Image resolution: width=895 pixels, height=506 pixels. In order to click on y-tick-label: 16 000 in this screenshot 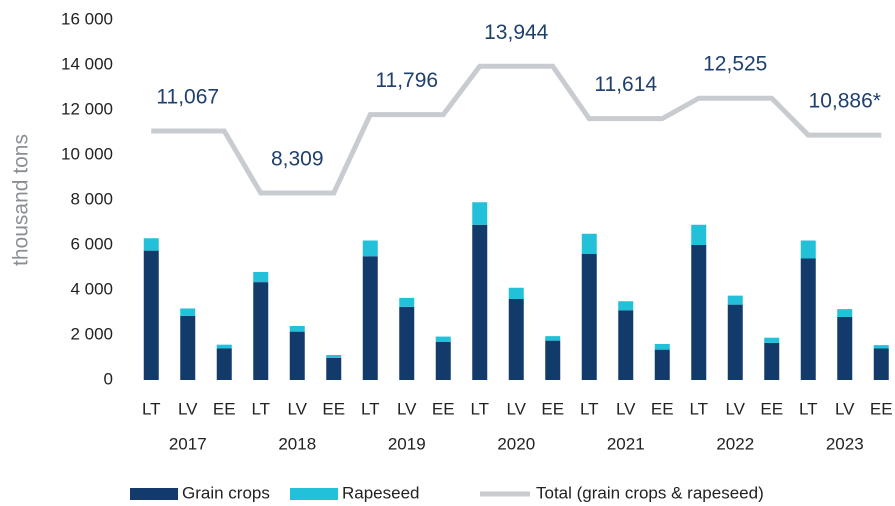, I will do `click(87, 18)`.